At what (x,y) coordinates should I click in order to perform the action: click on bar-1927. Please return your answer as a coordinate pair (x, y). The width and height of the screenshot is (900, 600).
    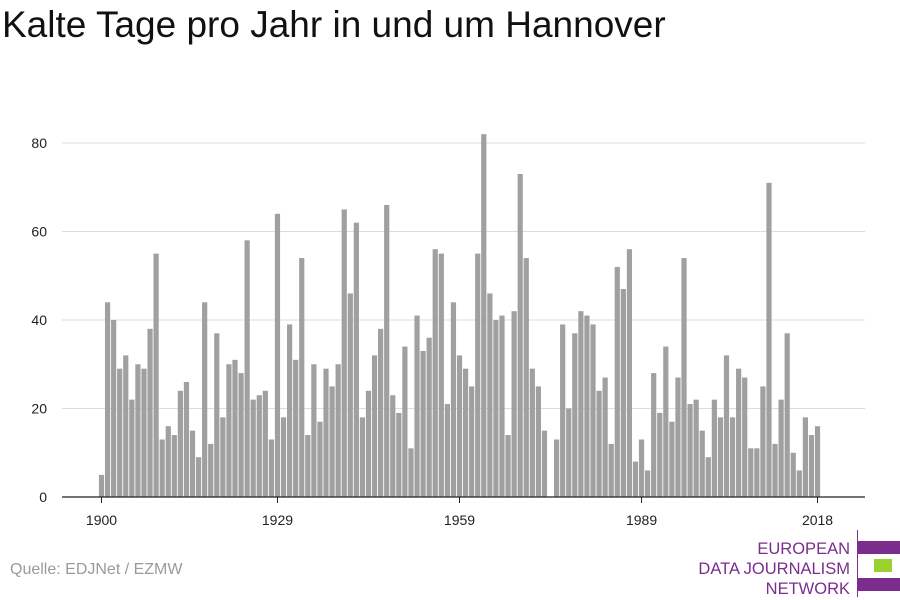
    Looking at the image, I should click on (265, 443).